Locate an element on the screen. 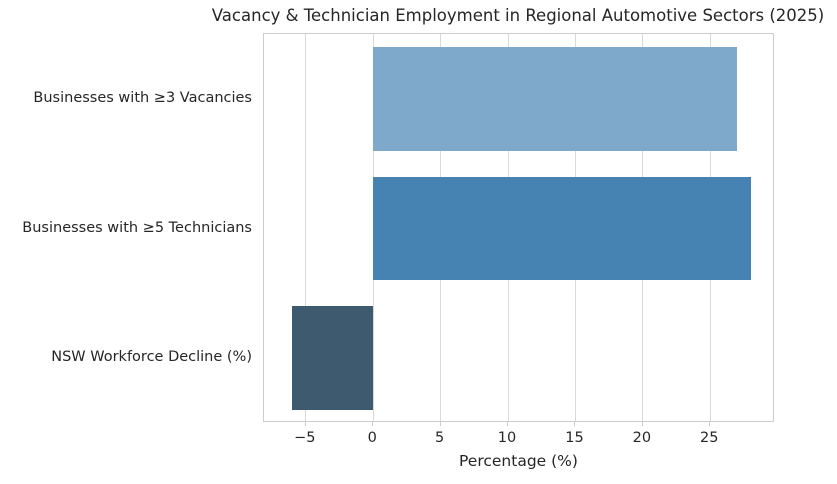 This screenshot has width=837, height=484. x-axis-label: Percentage (%) is located at coordinates (518, 461).